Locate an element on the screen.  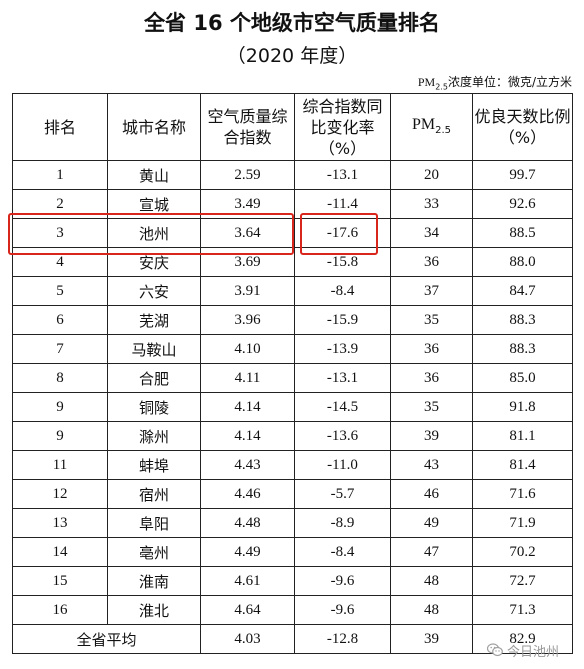
index-cell: 4.11 is located at coordinates (247, 378).